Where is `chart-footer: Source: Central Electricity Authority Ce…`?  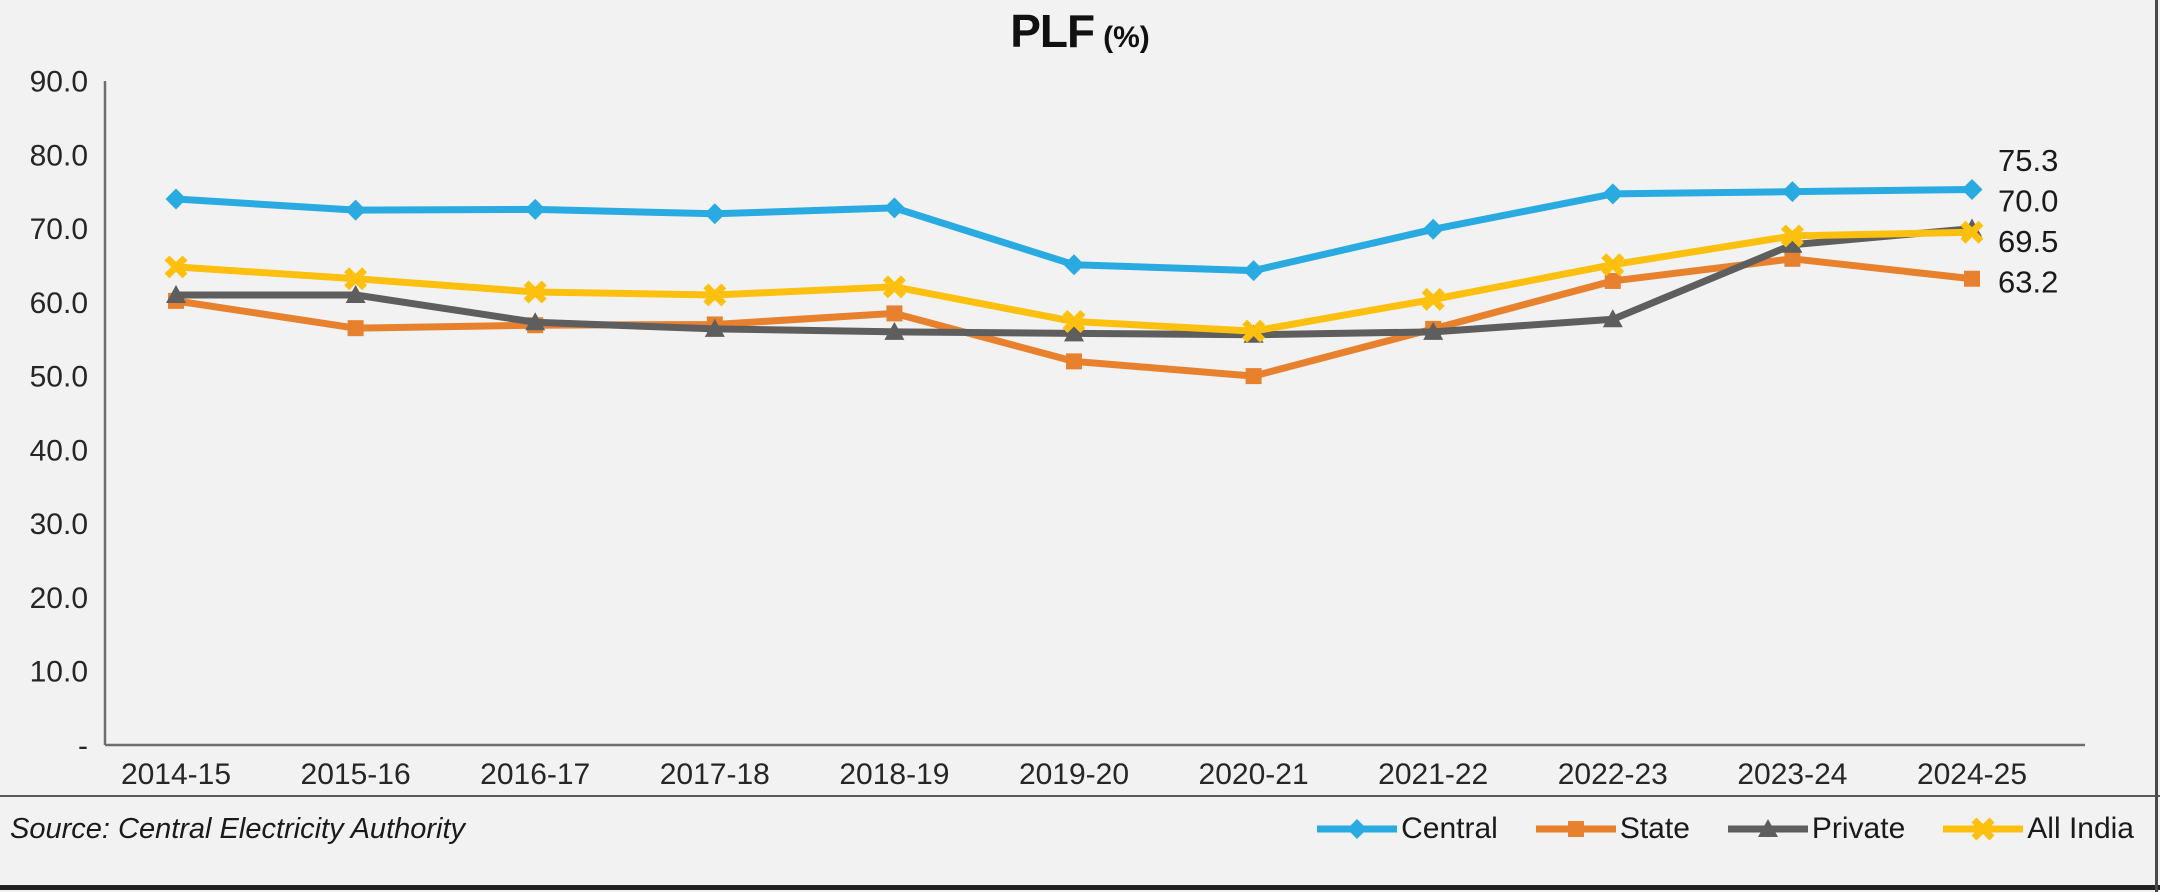 chart-footer: Source: Central Electricity Authority Ce… is located at coordinates (1080, 829).